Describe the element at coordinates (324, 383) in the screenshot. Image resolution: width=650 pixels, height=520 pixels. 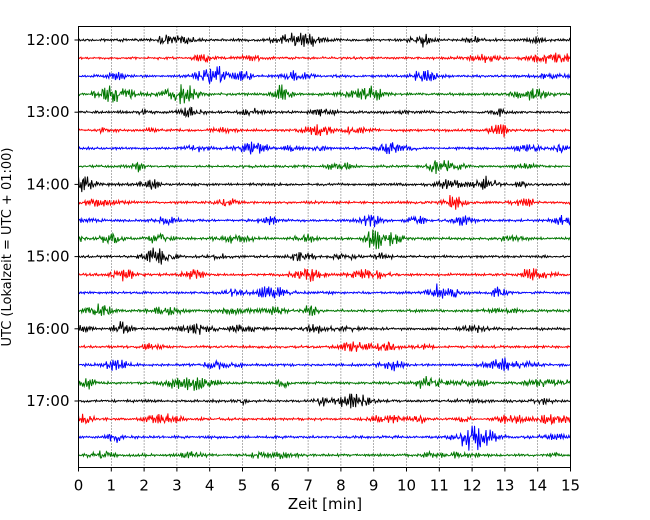
I see `trace-285min` at that location.